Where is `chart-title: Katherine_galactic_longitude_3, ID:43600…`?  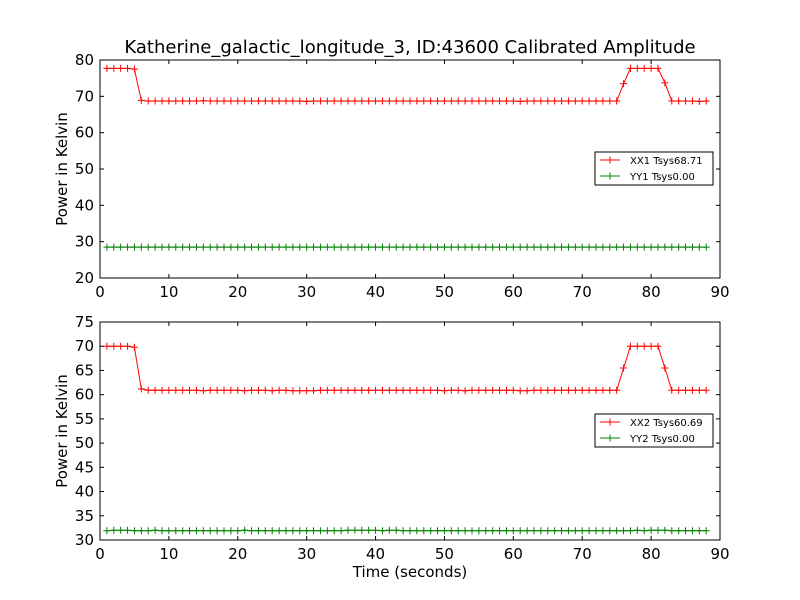 chart-title: Katherine_galactic_longitude_3, ID:43600… is located at coordinates (409, 47).